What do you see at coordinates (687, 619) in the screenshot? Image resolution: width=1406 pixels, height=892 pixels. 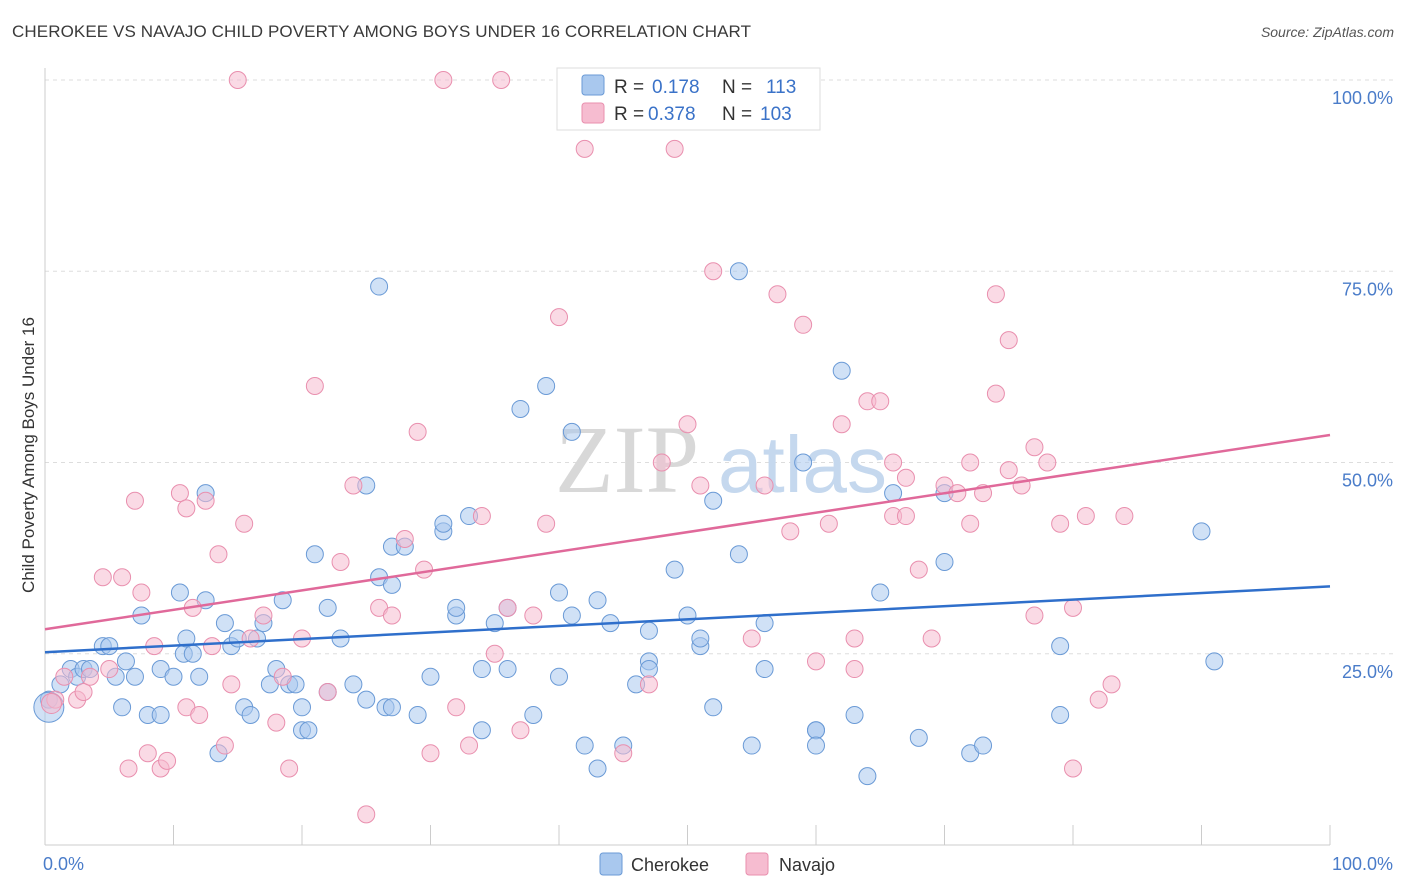 I see `cherokee-trend-line` at bounding box center [687, 619].